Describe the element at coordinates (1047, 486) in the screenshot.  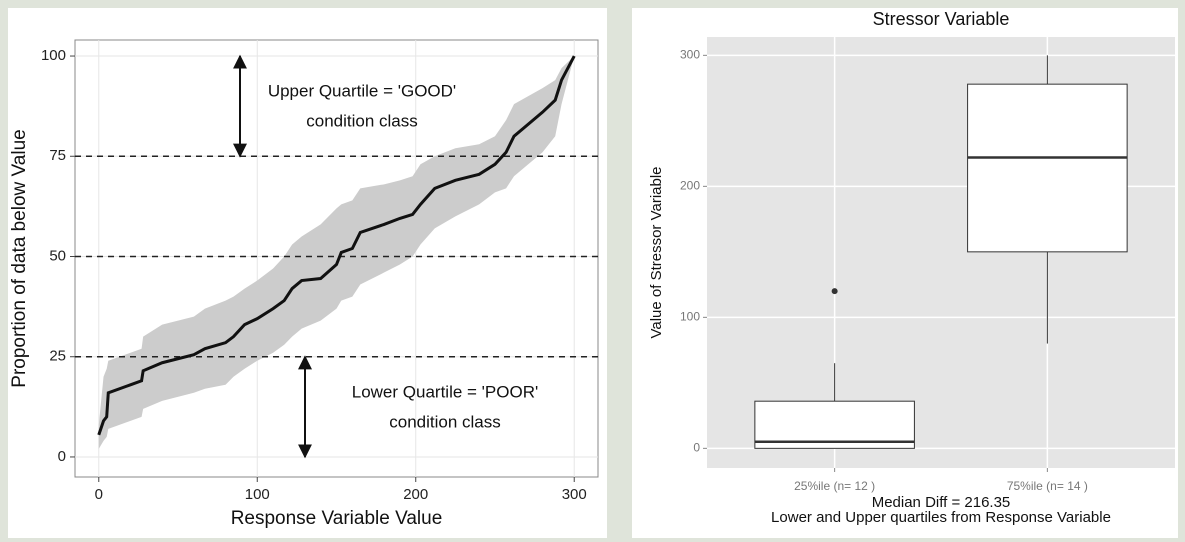
I see `x-tick-label: 75%ile (n= 14 )` at that location.